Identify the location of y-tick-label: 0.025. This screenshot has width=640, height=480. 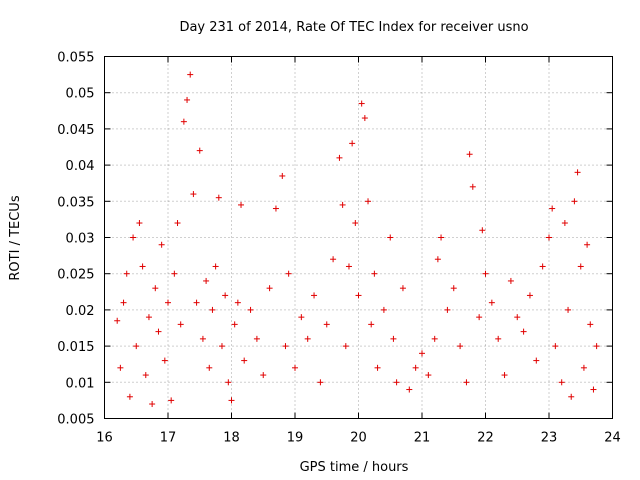
(75, 275).